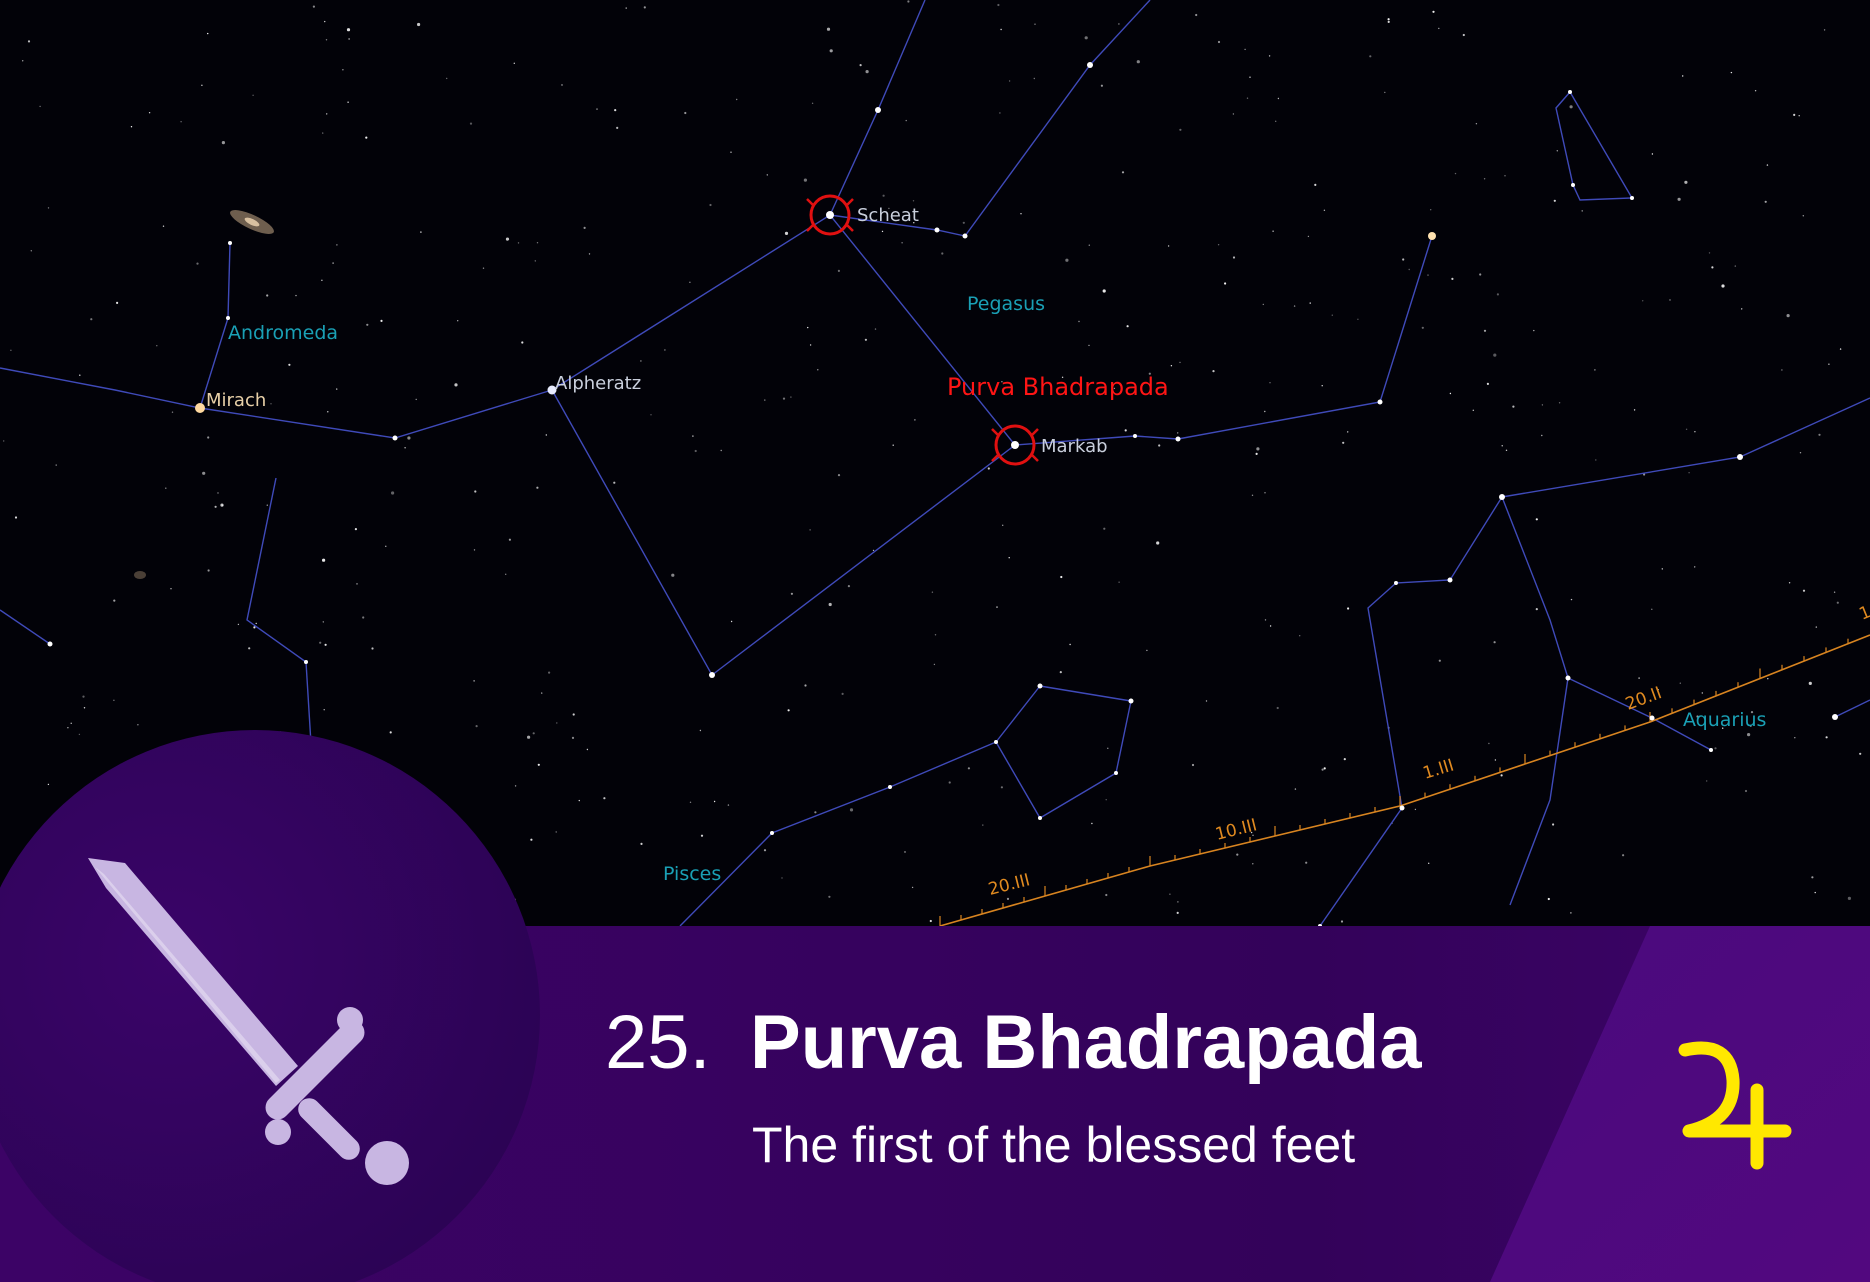  What do you see at coordinates (598, 383) in the screenshot?
I see `star-label-alpheratz: Alpheratz` at bounding box center [598, 383].